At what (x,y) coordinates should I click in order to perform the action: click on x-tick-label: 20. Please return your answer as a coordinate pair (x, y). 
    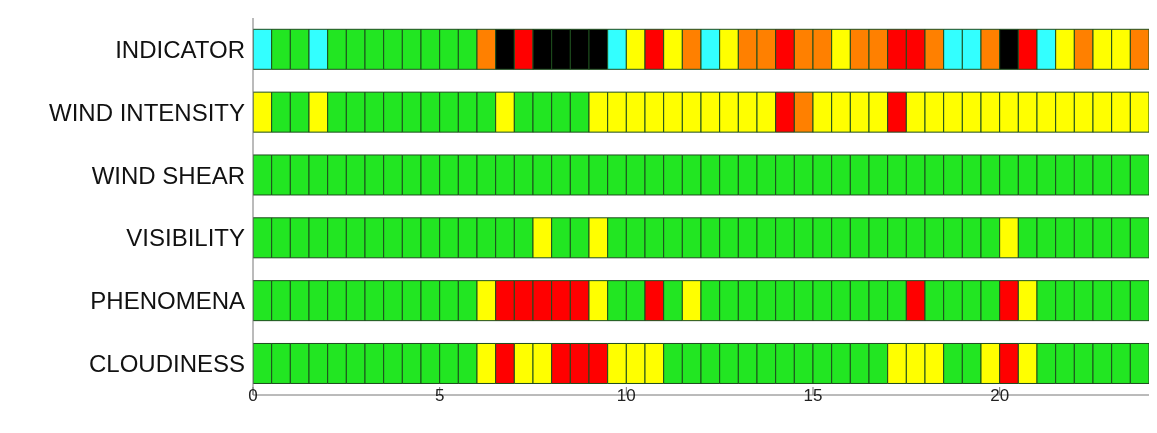
    Looking at the image, I should click on (1000, 396).